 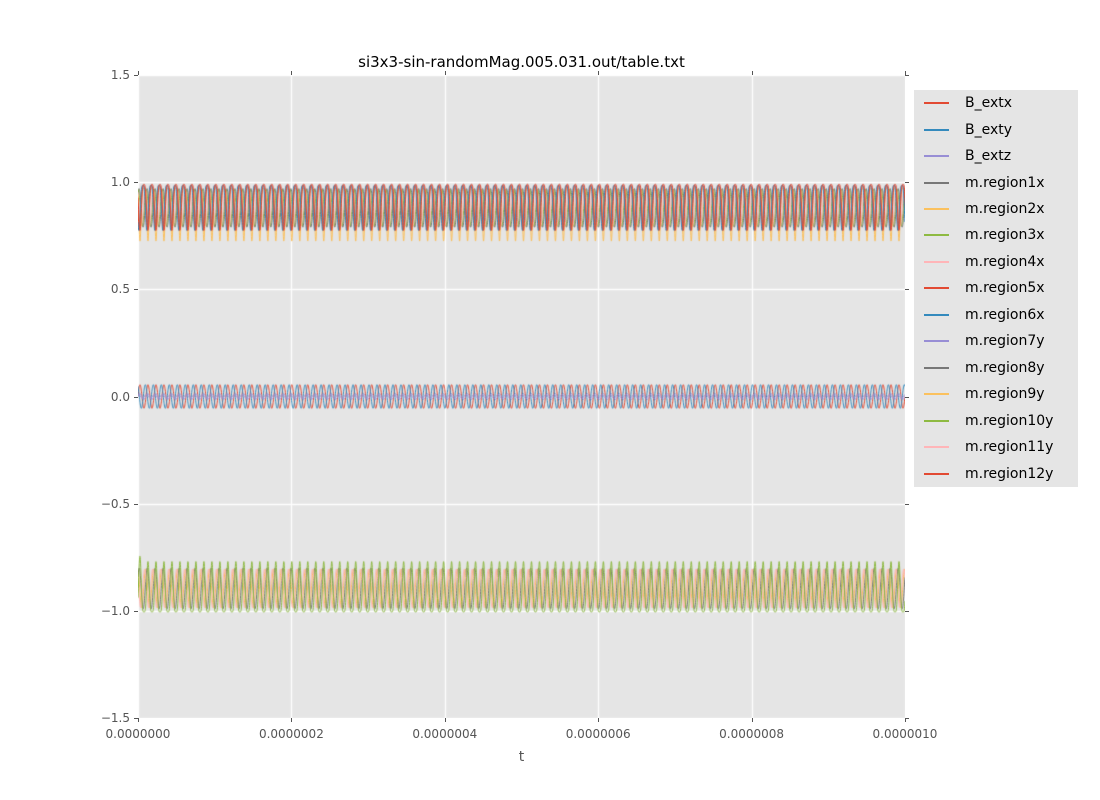 I want to click on legend-entry: B_extz, so click(x=996, y=156).